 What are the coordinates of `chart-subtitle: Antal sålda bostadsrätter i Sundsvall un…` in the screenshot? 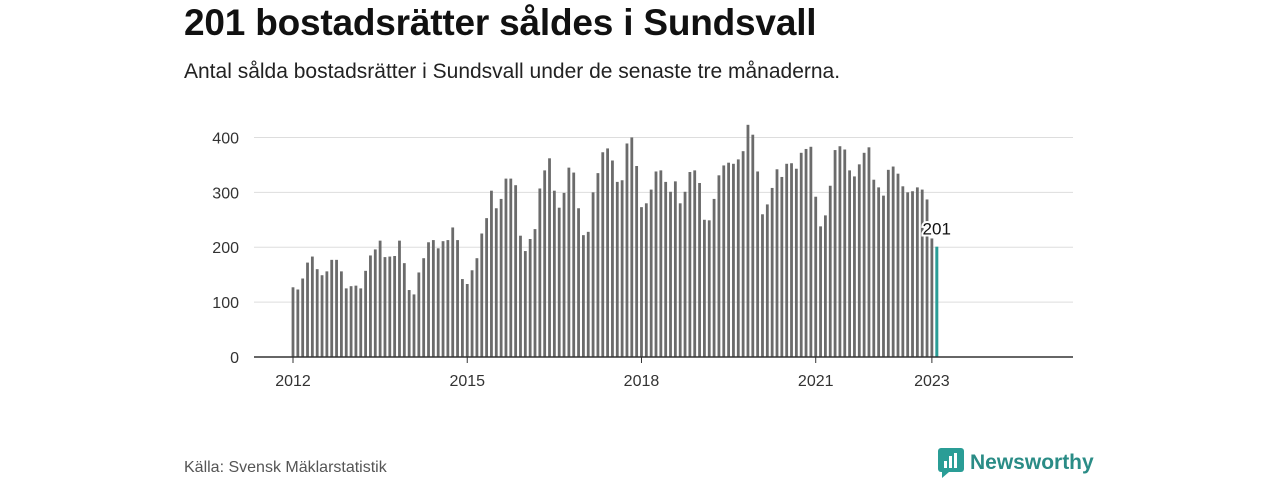 It's located at (512, 71).